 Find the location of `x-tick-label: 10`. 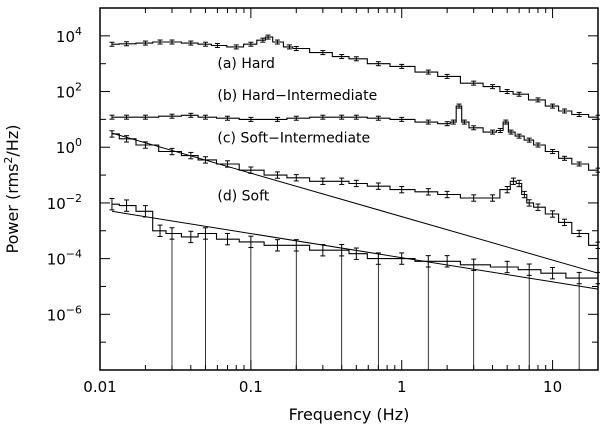

x-tick-label: 10 is located at coordinates (552, 387).